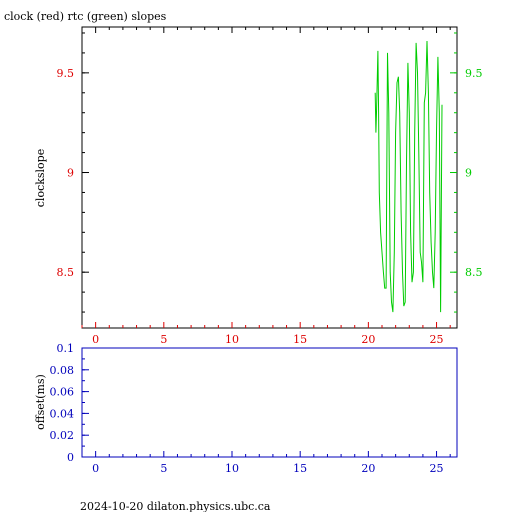 The image size is (512, 512). I want to click on top-x-tick-label: 5, so click(163, 339).